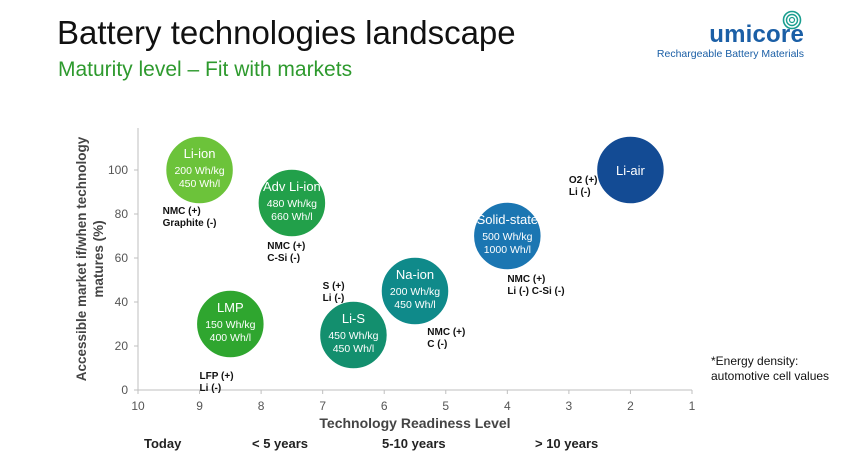  What do you see at coordinates (569, 406) in the screenshot?
I see `x-tick-label: 3` at bounding box center [569, 406].